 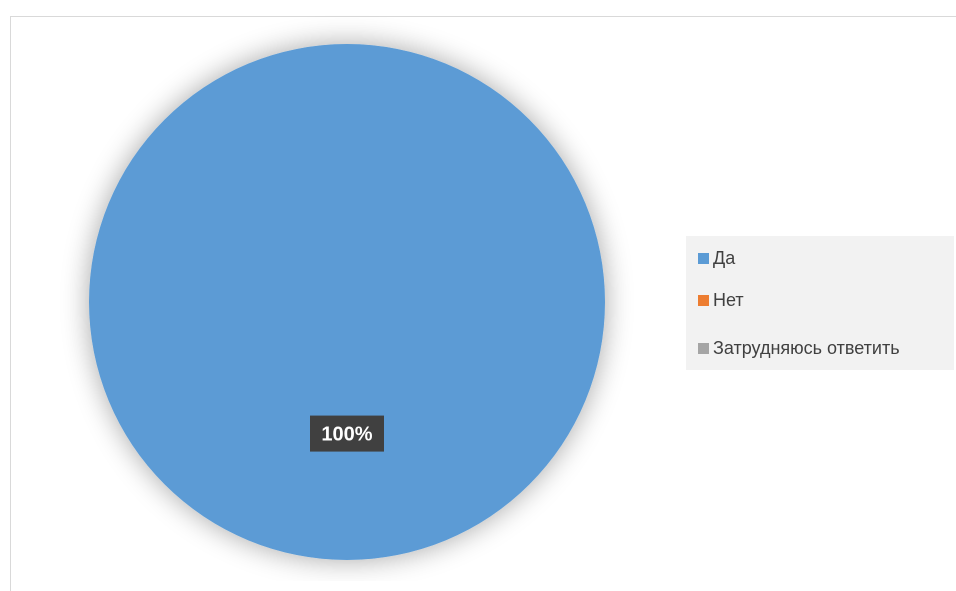 I want to click on data-label-box-yes, so click(x=347, y=433).